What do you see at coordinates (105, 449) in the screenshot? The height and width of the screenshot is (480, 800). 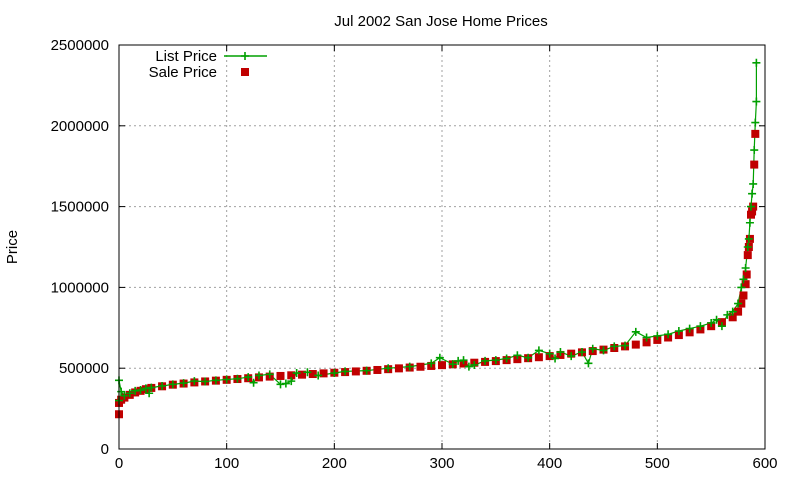 I see `y-tick-label: 0` at bounding box center [105, 449].